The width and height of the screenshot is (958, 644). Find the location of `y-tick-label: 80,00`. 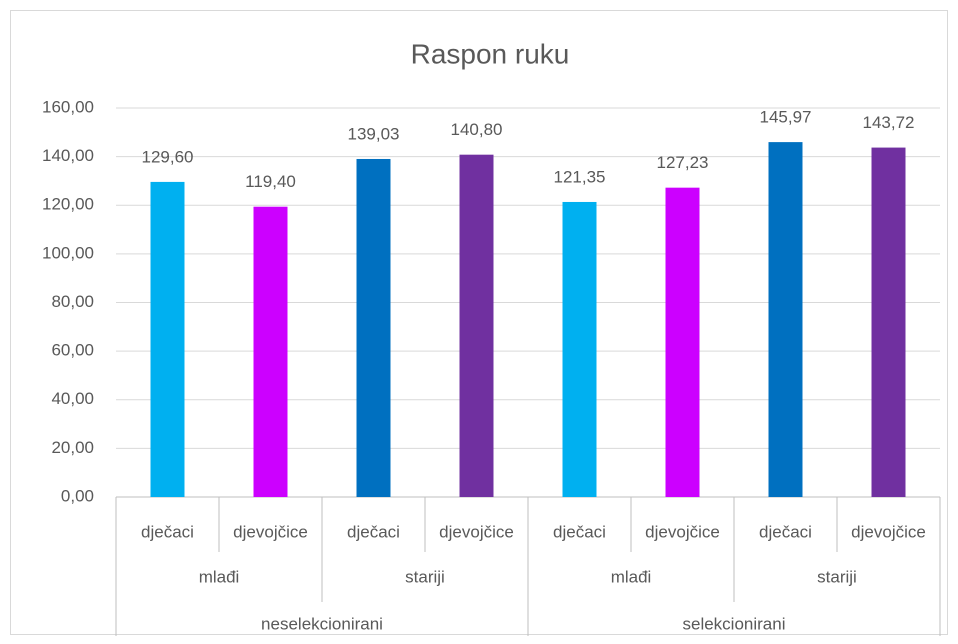

y-tick-label: 80,00 is located at coordinates (72, 301).